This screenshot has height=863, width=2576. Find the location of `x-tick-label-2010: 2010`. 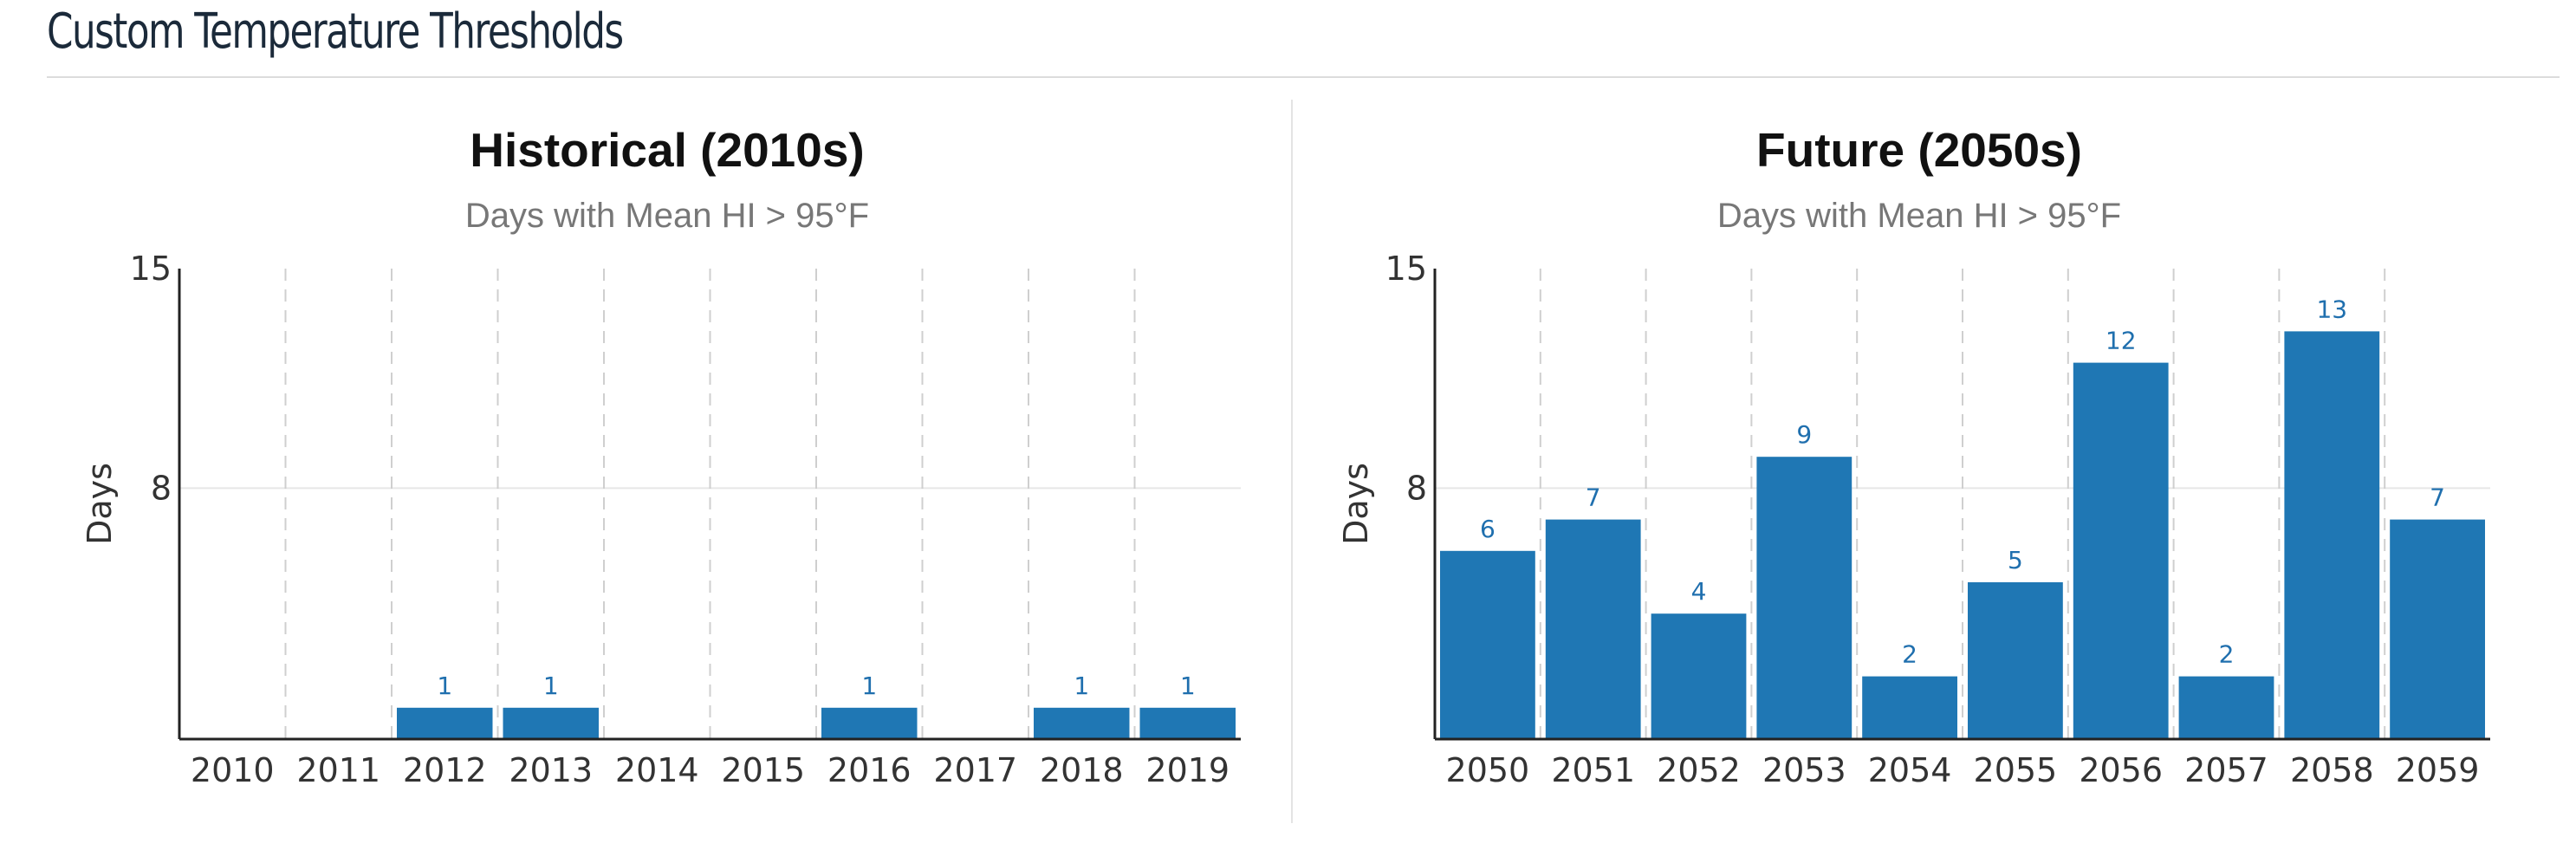

x-tick-label-2010: 2010 is located at coordinates (233, 770).